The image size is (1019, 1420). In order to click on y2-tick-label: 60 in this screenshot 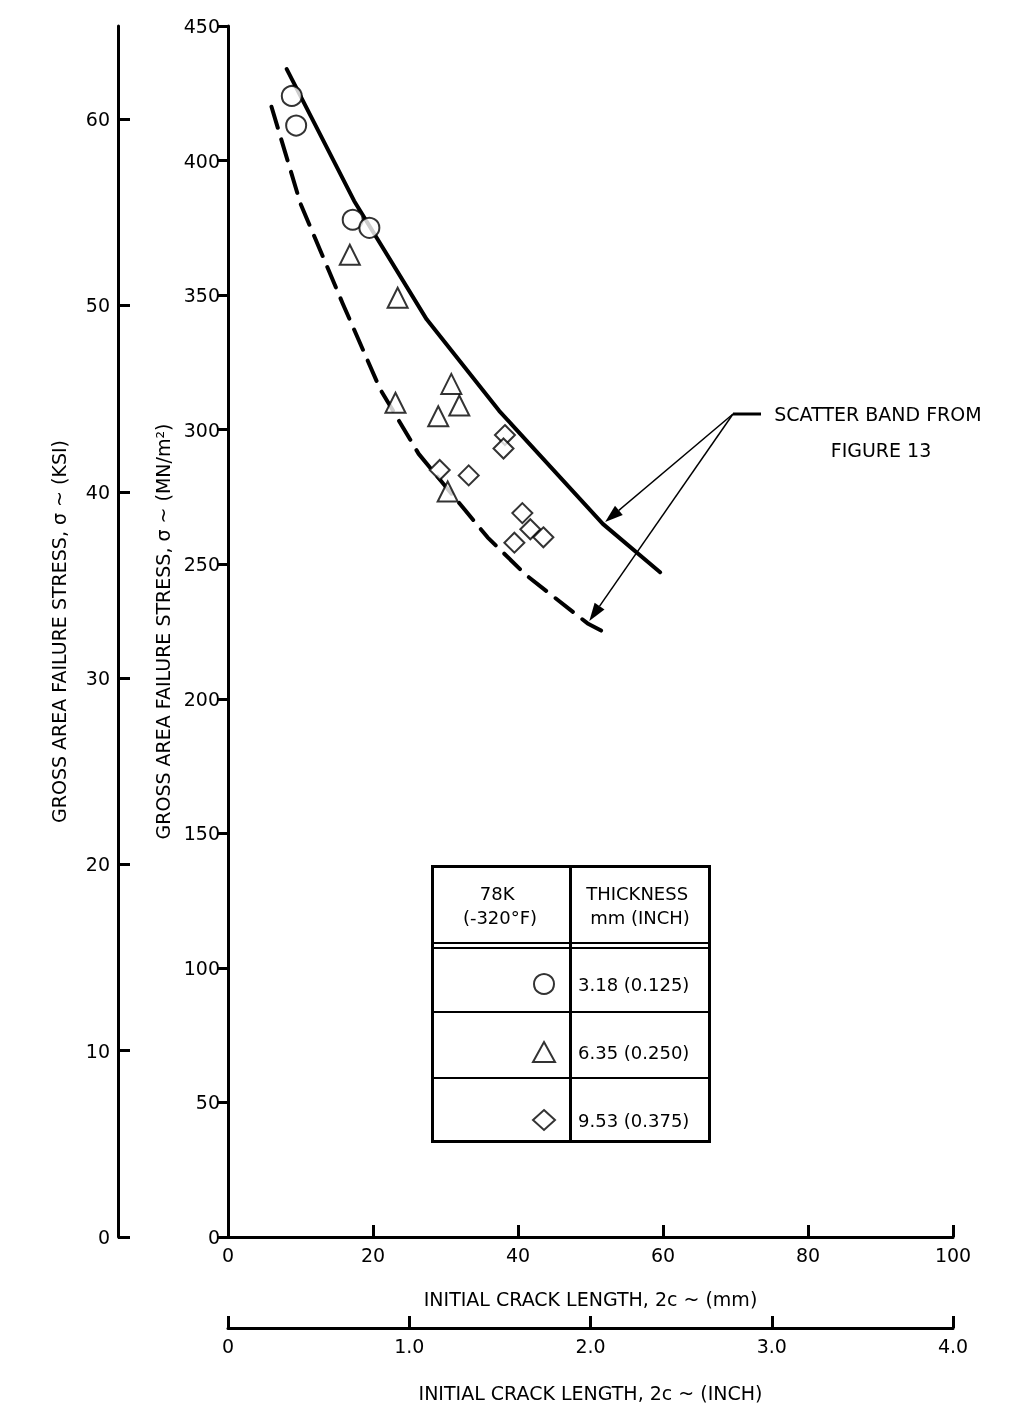, I will do `click(97, 119)`.